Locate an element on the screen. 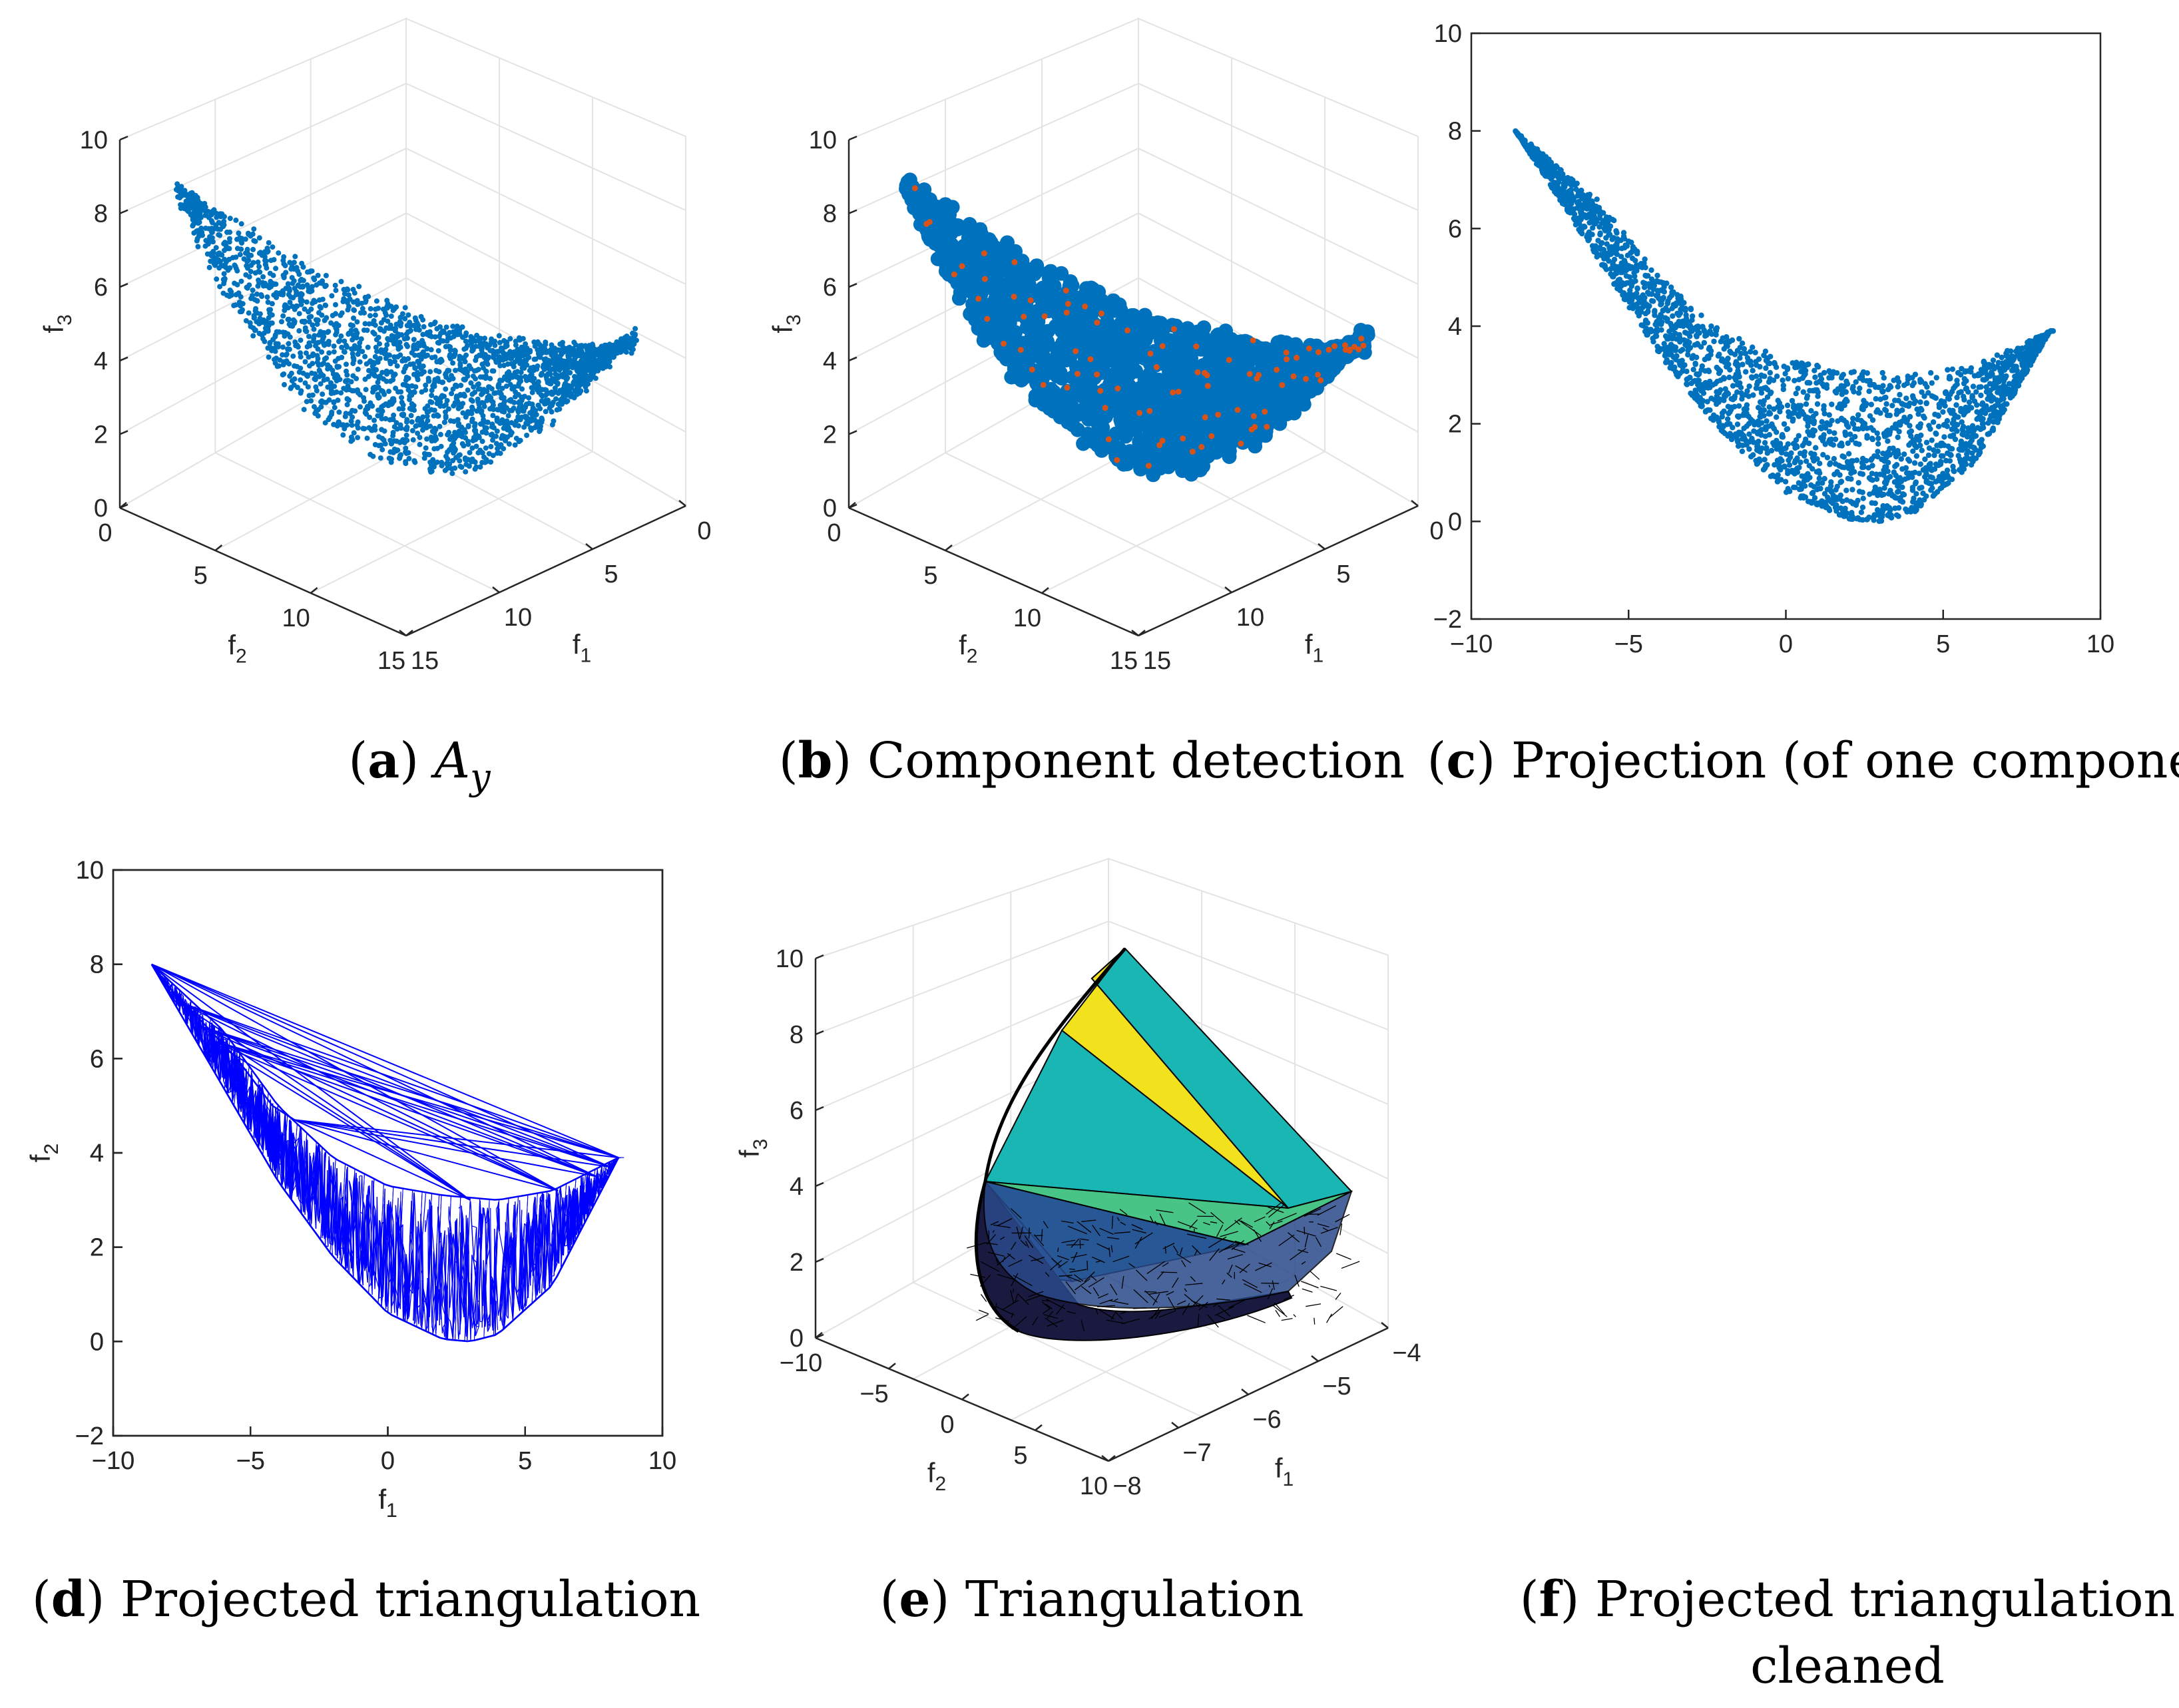 Image resolution: width=2179 pixels, height=1708 pixels. c-ytick-label: 4 is located at coordinates (1455, 327).